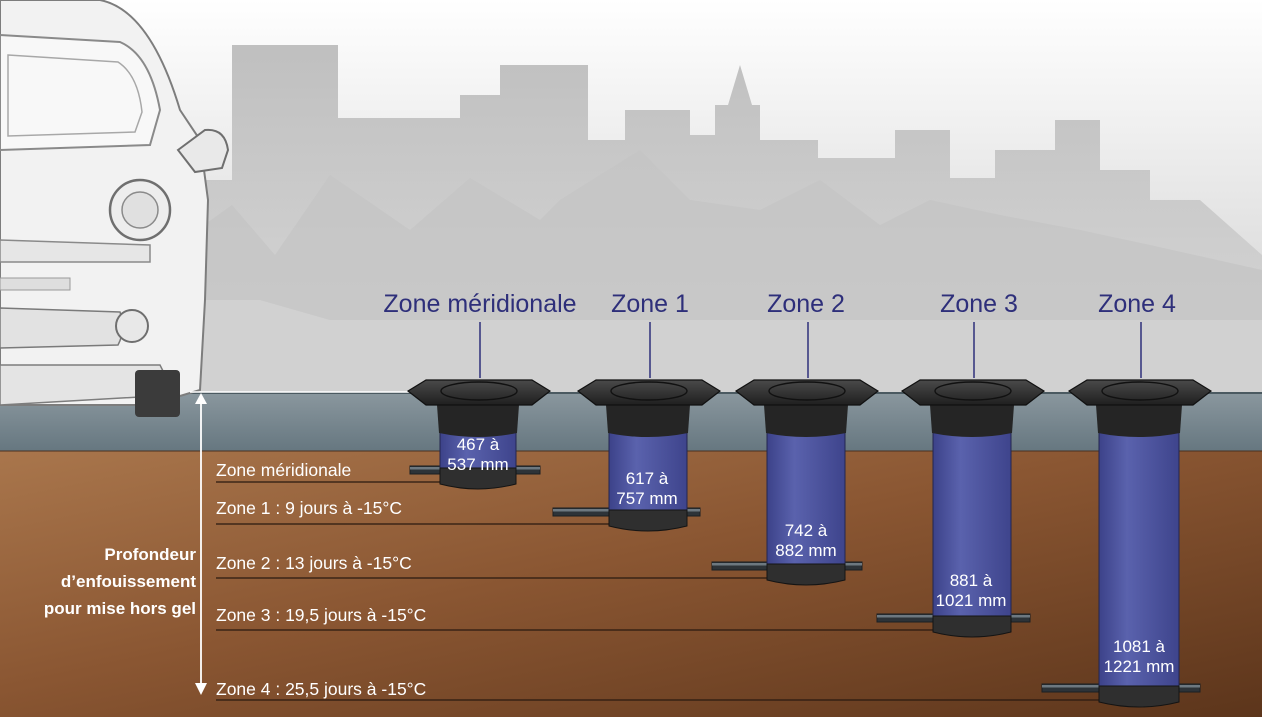  What do you see at coordinates (805, 550) in the screenshot?
I see `measure-2-line2: 882 mm` at bounding box center [805, 550].